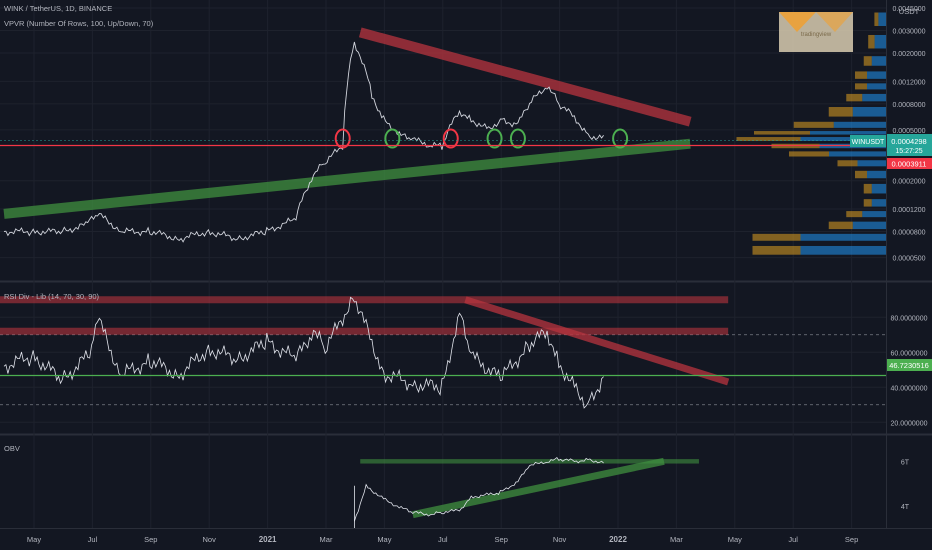 The image size is (932, 550). Describe the element at coordinates (529, 461) in the screenshot. I see `zone-obv` at that location.